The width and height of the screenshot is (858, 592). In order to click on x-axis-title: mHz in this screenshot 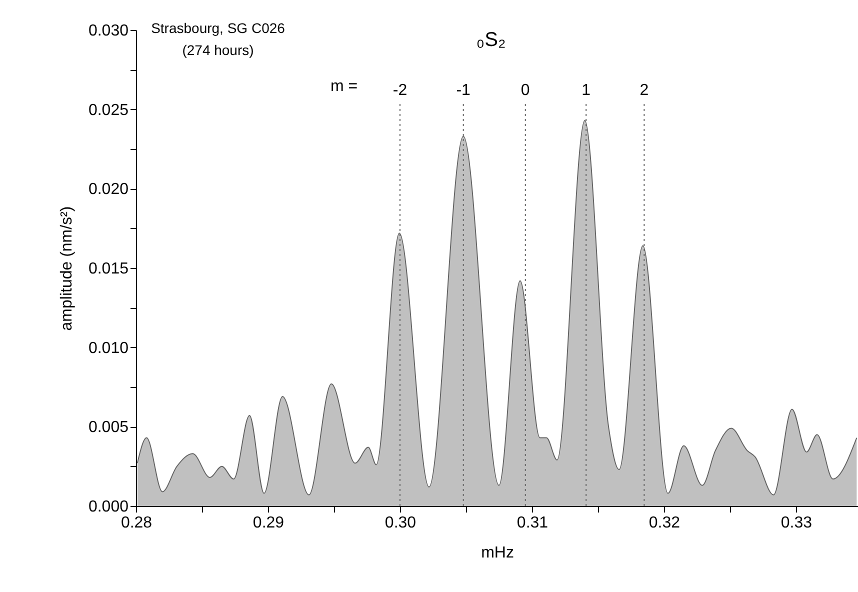, I will do `click(497, 553)`.